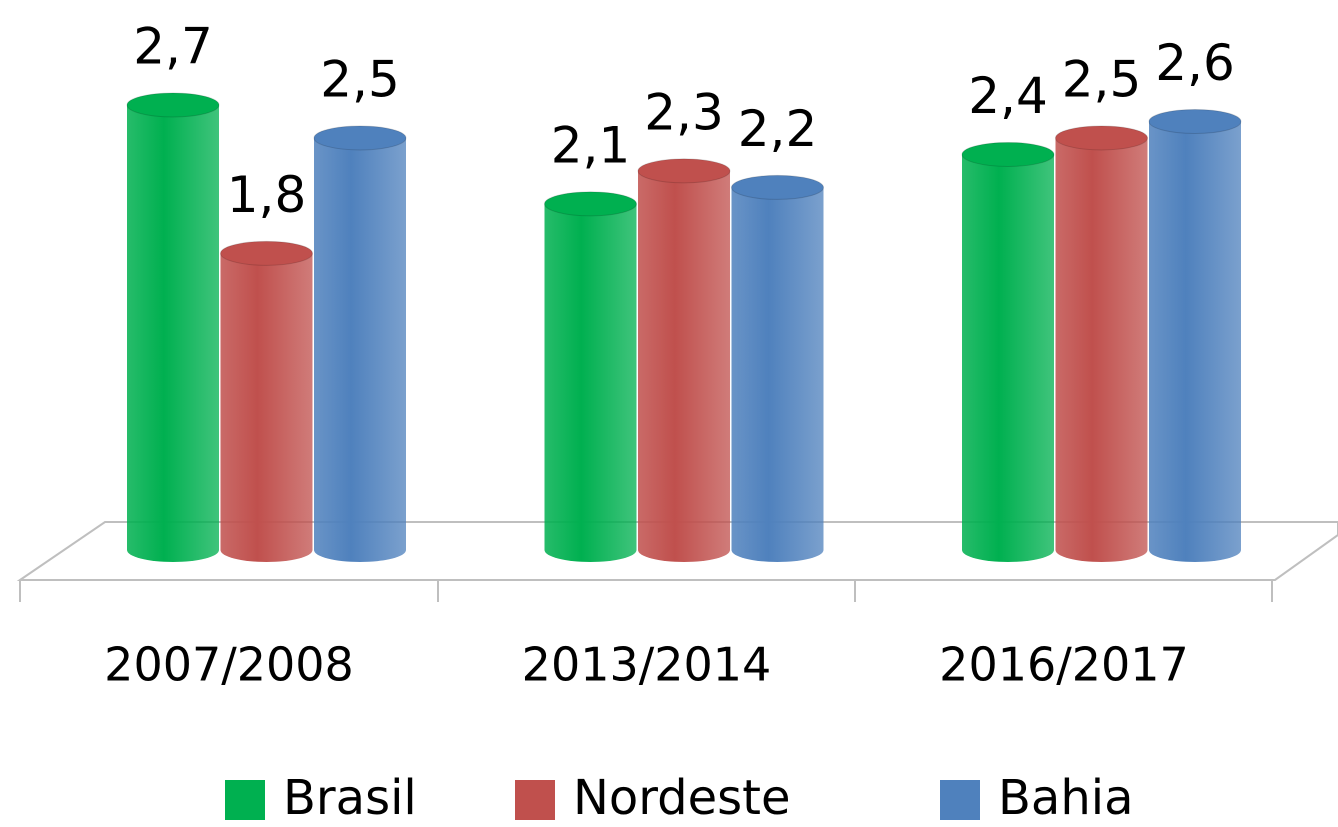 This screenshot has width=1338, height=827. Describe the element at coordinates (173, 47) in the screenshot. I see `value-label: 2,7` at that location.